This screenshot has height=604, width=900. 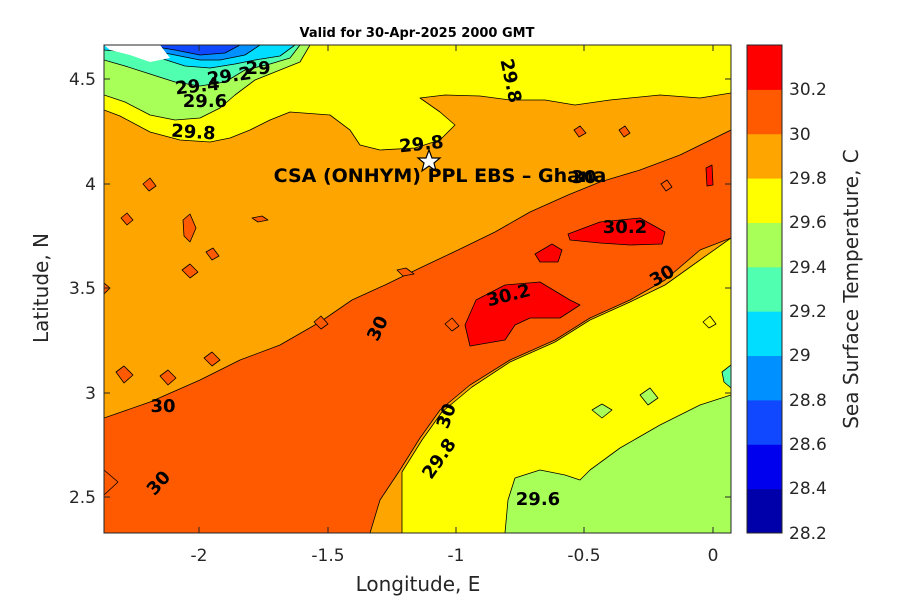 What do you see at coordinates (602, 411) in the screenshot?
I see `band-29-4-29-6-patch` at bounding box center [602, 411].